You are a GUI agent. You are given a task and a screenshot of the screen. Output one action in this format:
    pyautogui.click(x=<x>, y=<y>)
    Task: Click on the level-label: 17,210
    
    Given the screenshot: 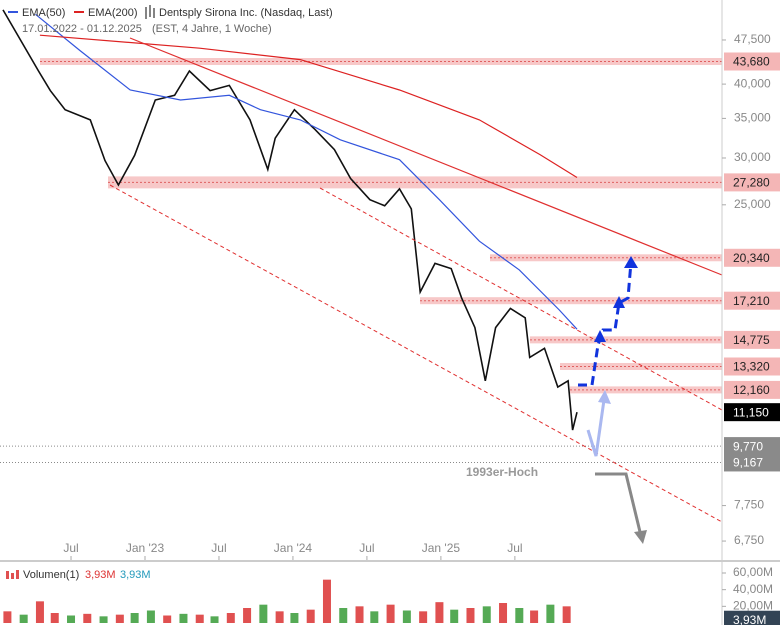 What is the action you would take?
    pyautogui.click(x=751, y=301)
    